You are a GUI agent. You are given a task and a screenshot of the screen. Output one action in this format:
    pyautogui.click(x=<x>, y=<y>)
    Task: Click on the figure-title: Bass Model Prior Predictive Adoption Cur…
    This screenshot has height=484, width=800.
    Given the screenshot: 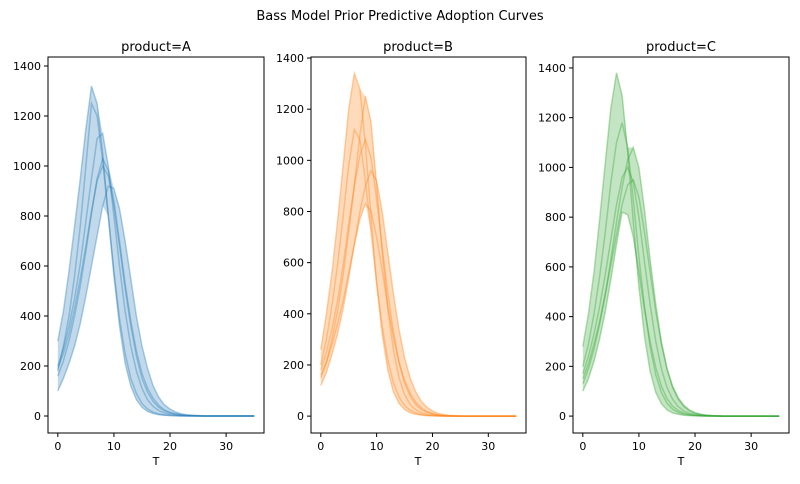 What is the action you would take?
    pyautogui.click(x=399, y=16)
    